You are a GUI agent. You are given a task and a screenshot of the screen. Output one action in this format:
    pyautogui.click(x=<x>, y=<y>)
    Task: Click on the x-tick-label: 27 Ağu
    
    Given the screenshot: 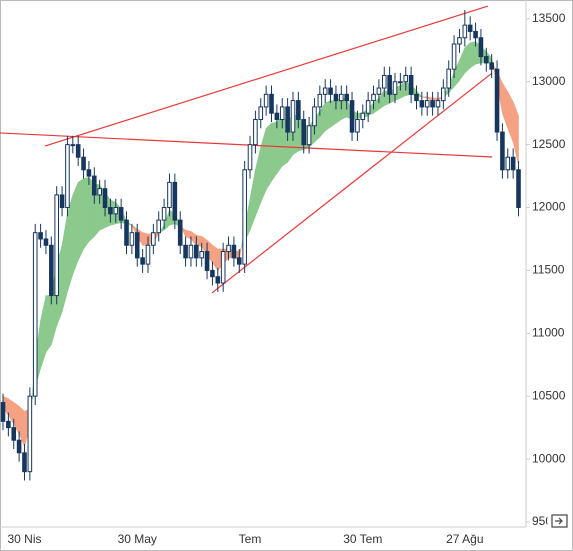 What is the action you would take?
    pyautogui.click(x=464, y=539)
    